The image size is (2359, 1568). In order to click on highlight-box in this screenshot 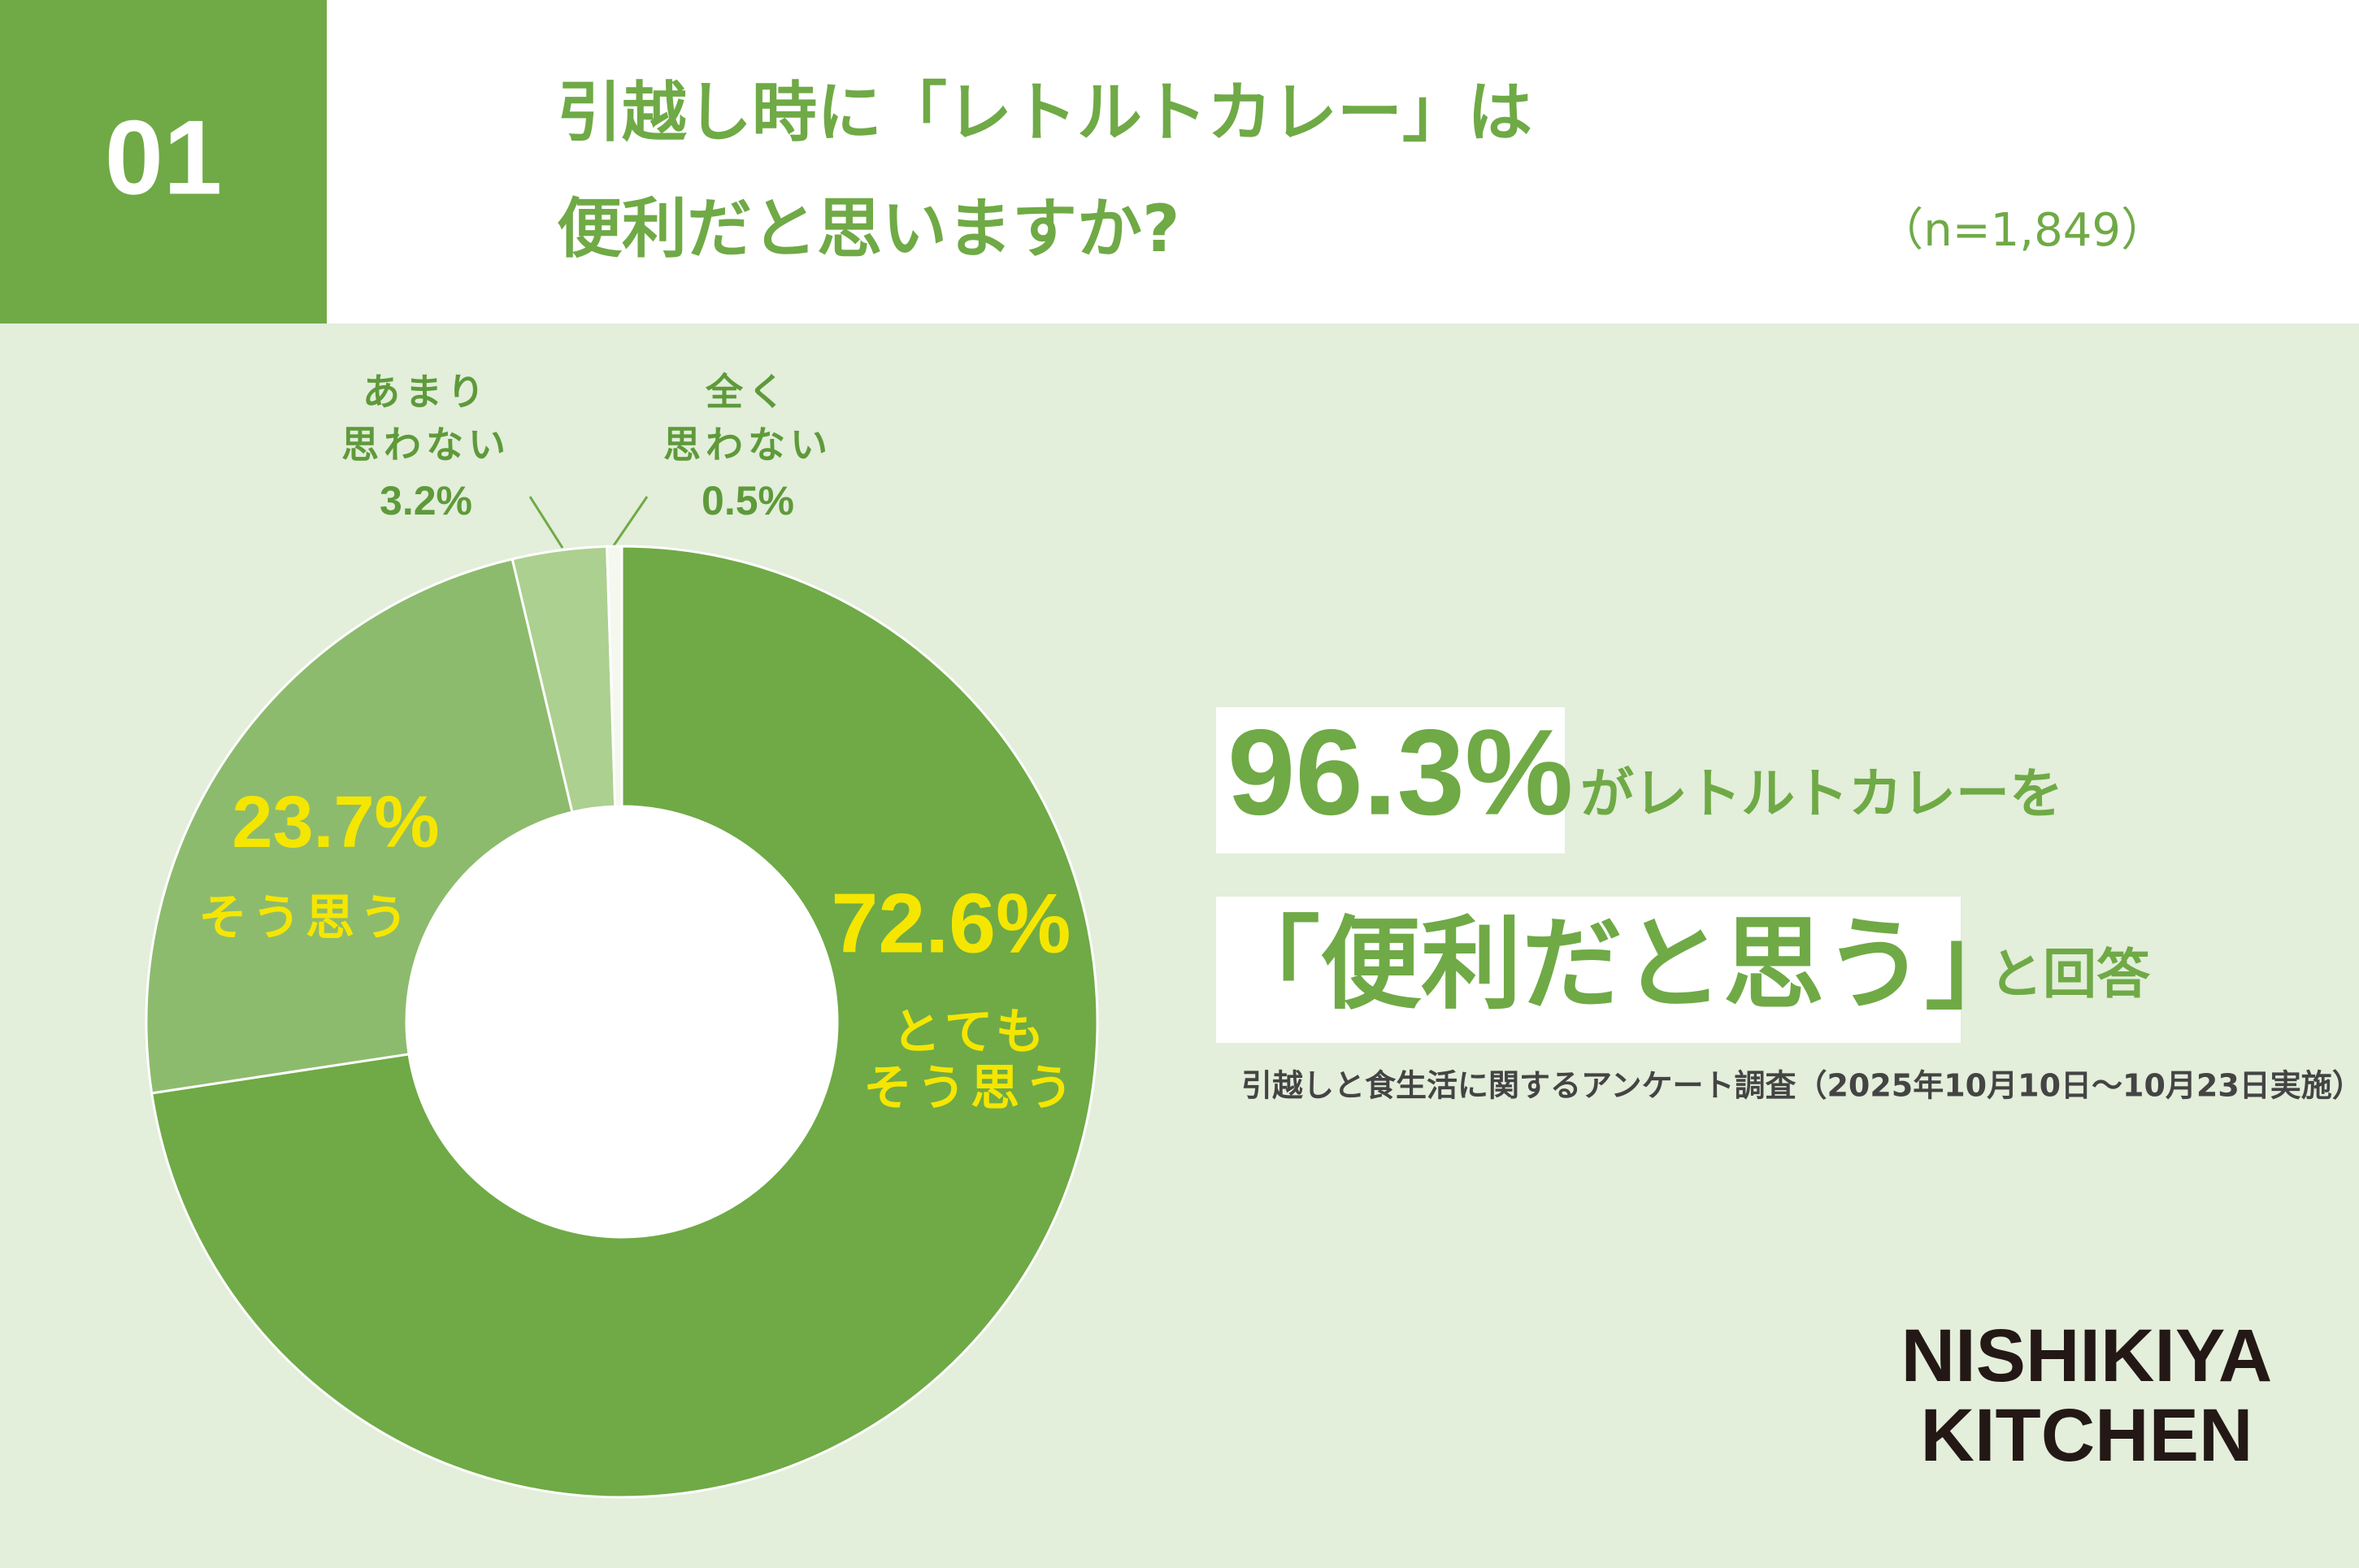, I will do `click(1391, 780)`.